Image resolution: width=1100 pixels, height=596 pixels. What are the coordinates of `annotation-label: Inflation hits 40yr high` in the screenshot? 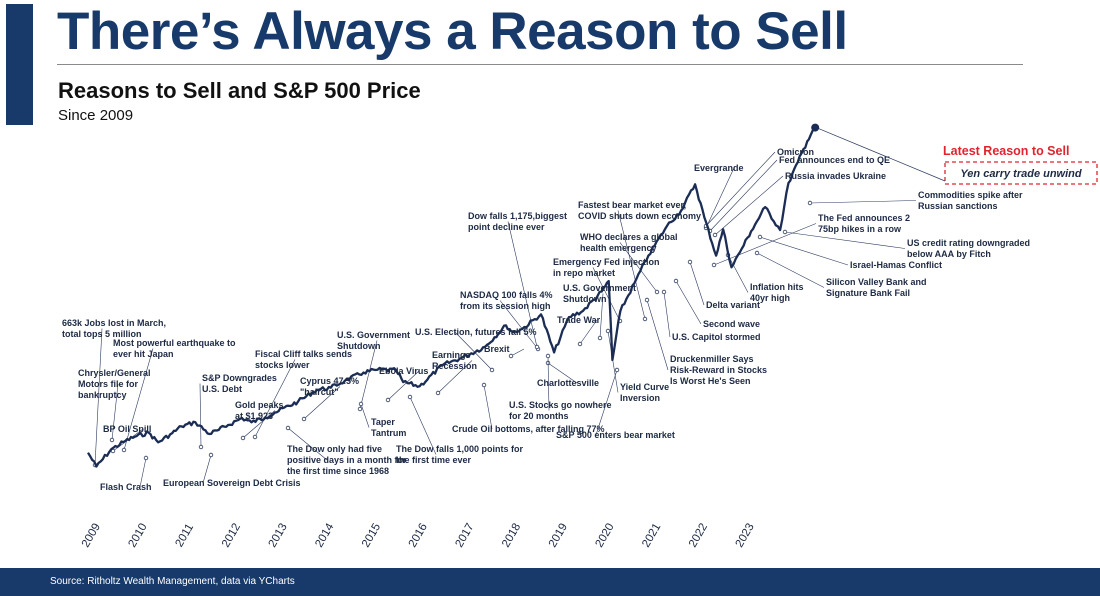 It's located at (777, 292).